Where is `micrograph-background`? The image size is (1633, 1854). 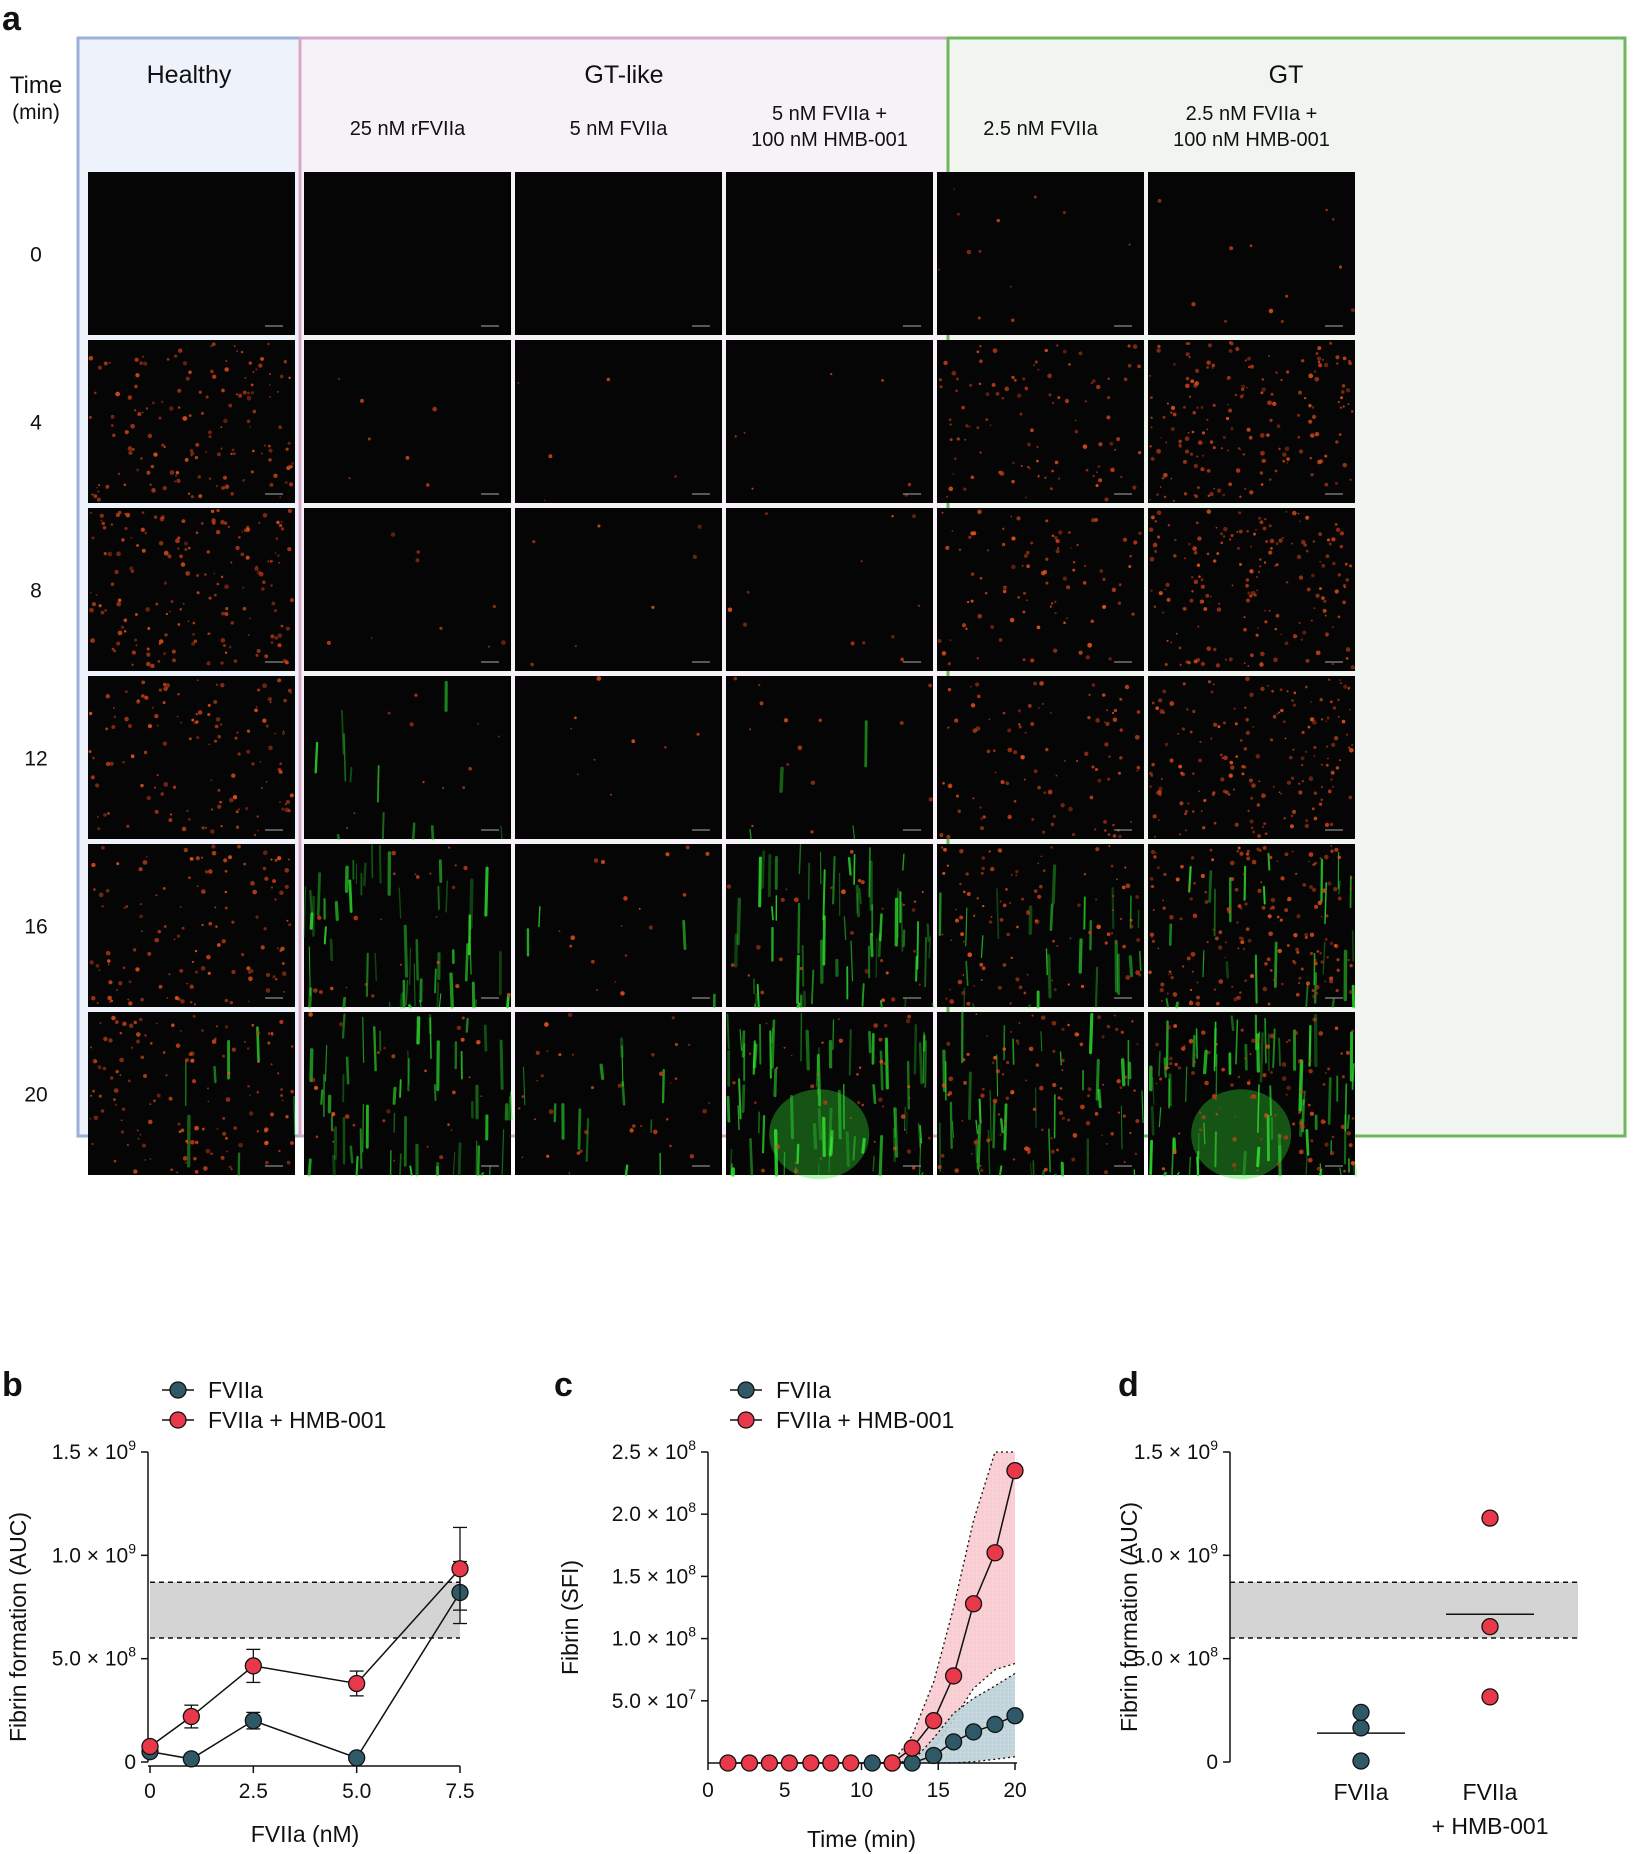 micrograph-background is located at coordinates (1040, 421).